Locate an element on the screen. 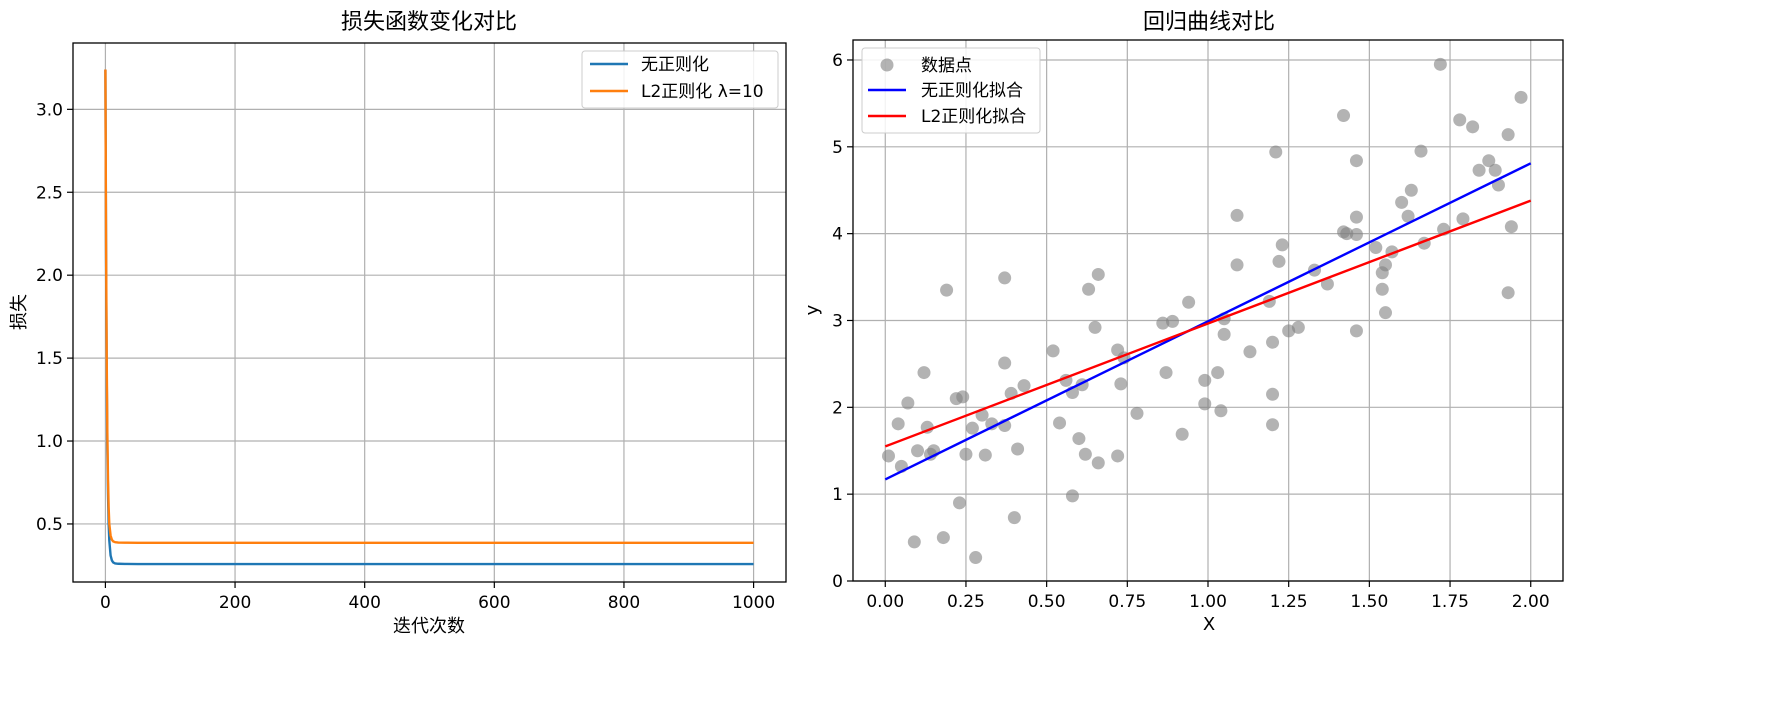 This screenshot has width=1768, height=718. regression-ytick-label: 2 is located at coordinates (837, 408).